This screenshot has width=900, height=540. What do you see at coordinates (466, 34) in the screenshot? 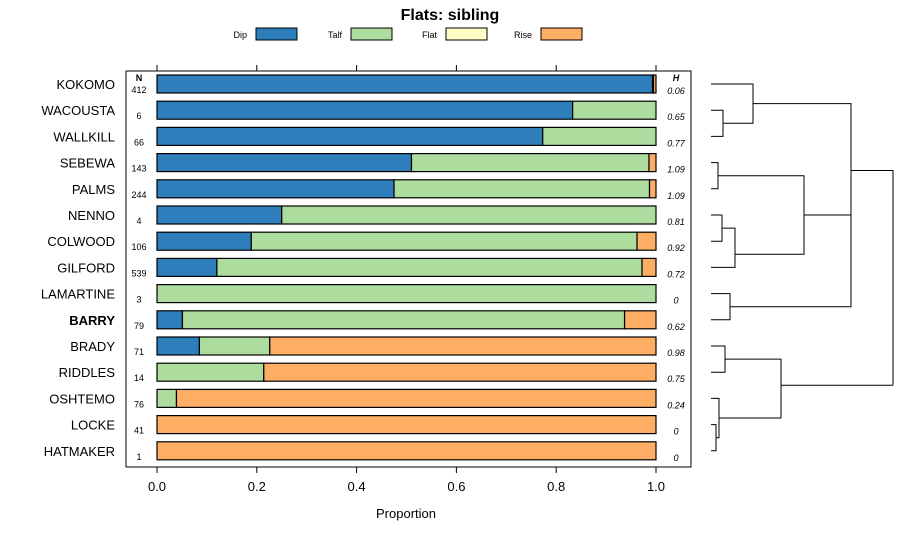
I see `legend-swatch-flat` at bounding box center [466, 34].